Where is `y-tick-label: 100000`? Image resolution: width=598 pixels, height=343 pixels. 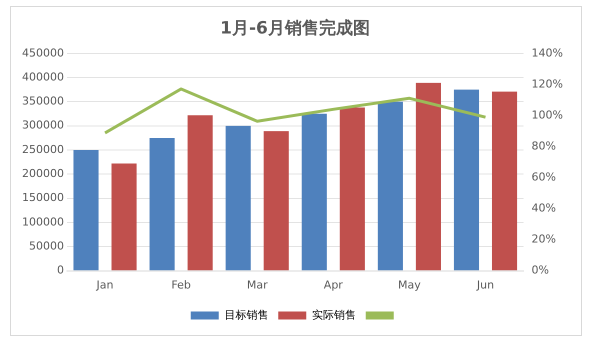 y-tick-label: 100000 is located at coordinates (43, 221).